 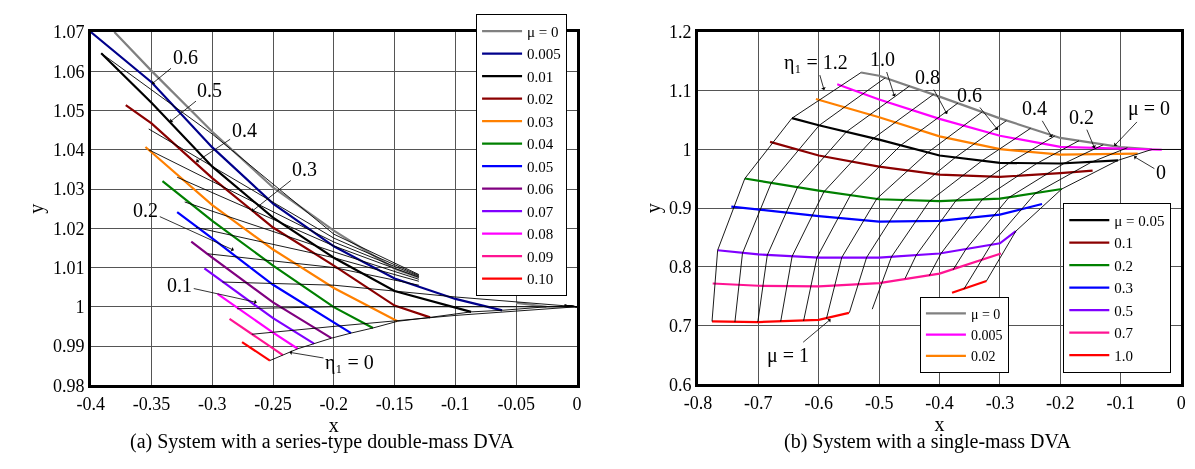 I want to click on x-tick-label: -0.7, so click(x=758, y=402).